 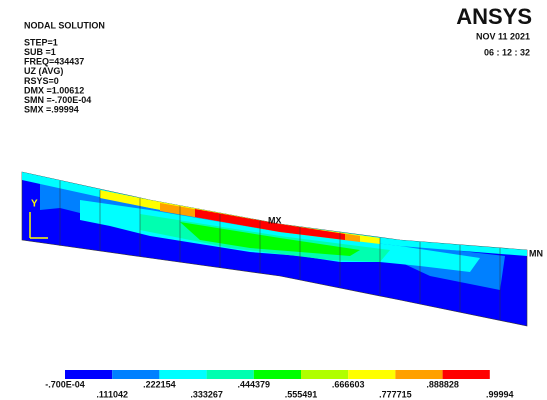 I want to click on header-line: RSYS=0, so click(x=41, y=81).